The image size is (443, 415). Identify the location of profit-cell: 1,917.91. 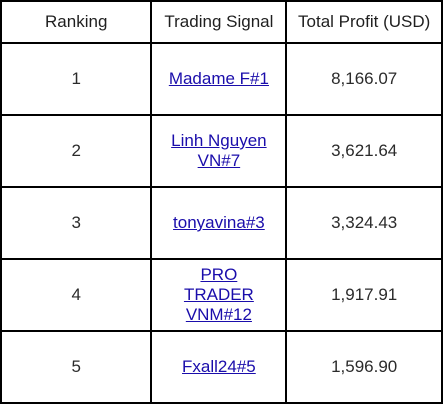
(364, 295).